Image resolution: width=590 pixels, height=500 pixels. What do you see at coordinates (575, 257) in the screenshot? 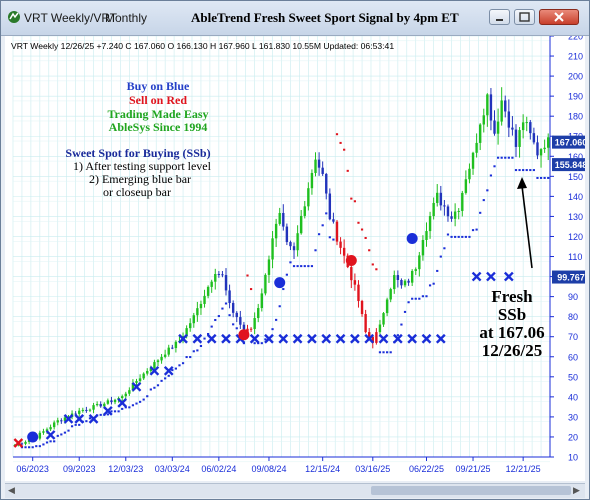
I see `y-tick-label: 110` at bounding box center [575, 257].